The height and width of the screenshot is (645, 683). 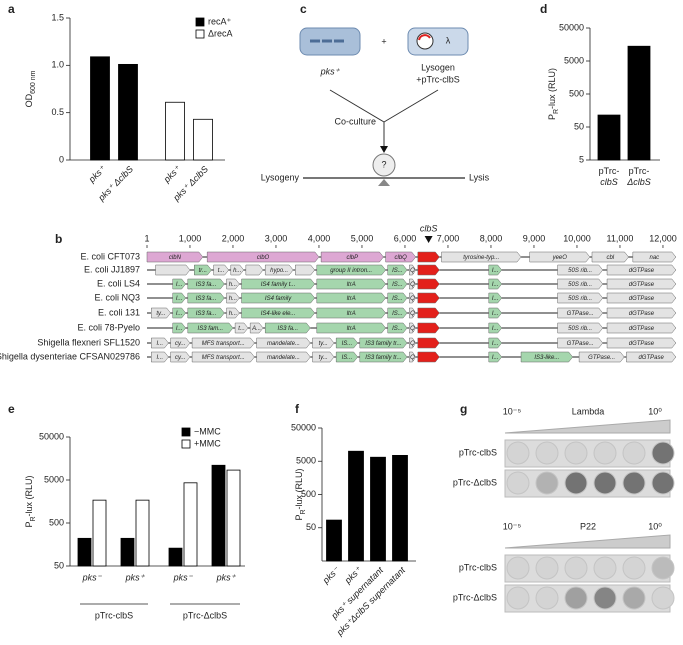 I want to click on gene-label: cbl, so click(x=610, y=258).